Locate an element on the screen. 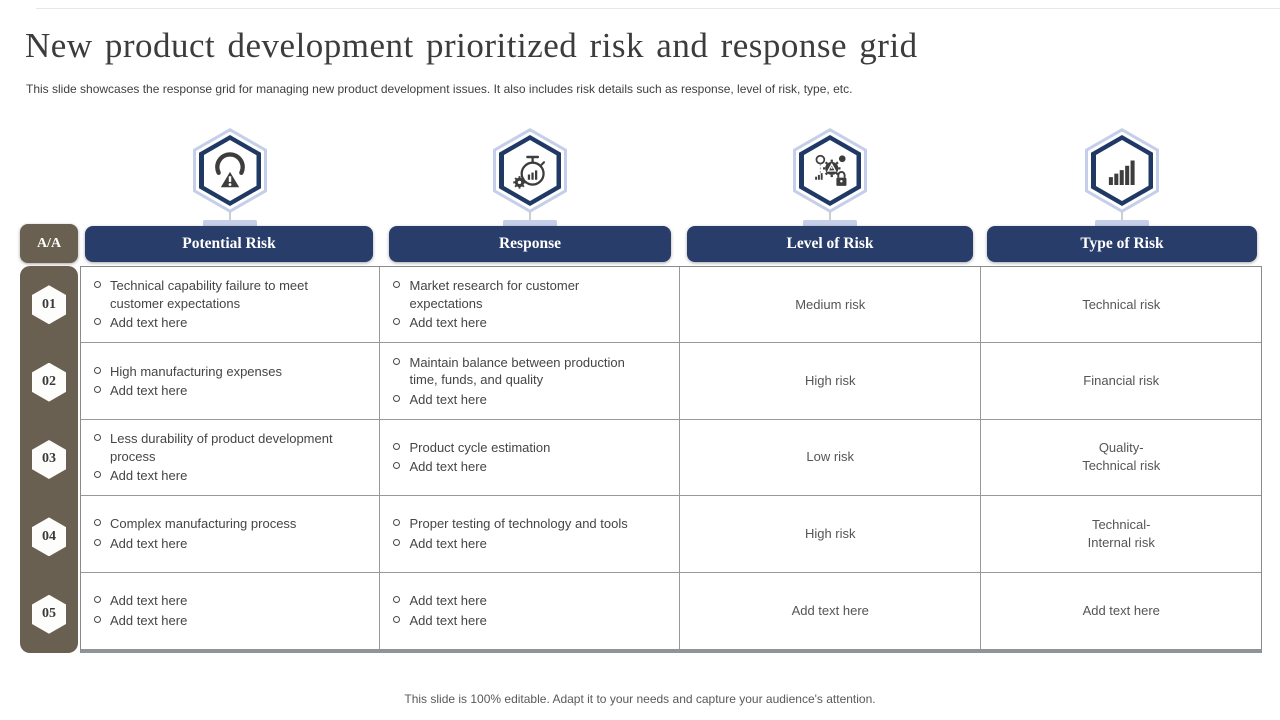  risk-type-cell: Quality- Technical risk is located at coordinates (1121, 457).